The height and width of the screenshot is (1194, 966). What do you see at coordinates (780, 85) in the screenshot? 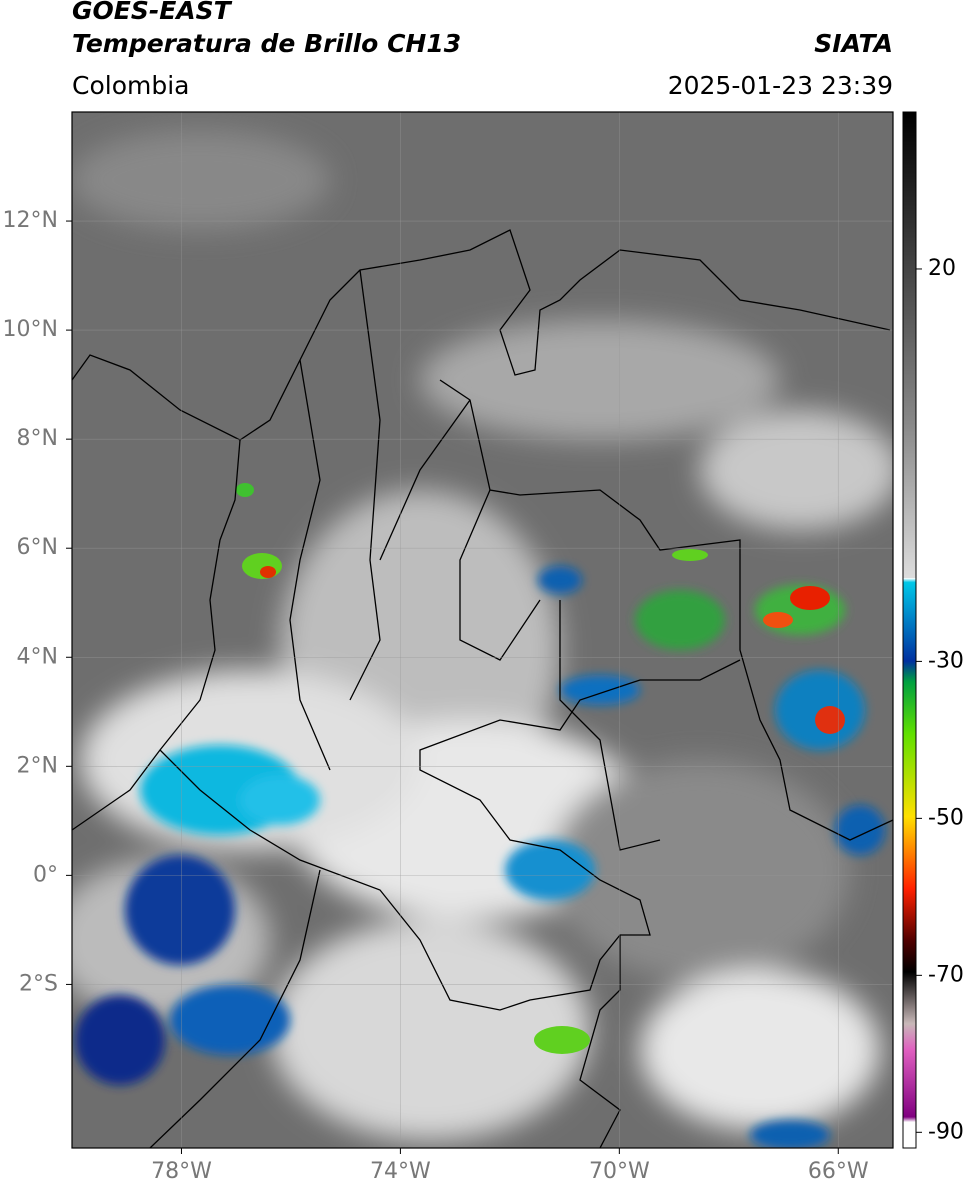
I see `timestamp: 2025-01-23 23:39` at bounding box center [780, 85].